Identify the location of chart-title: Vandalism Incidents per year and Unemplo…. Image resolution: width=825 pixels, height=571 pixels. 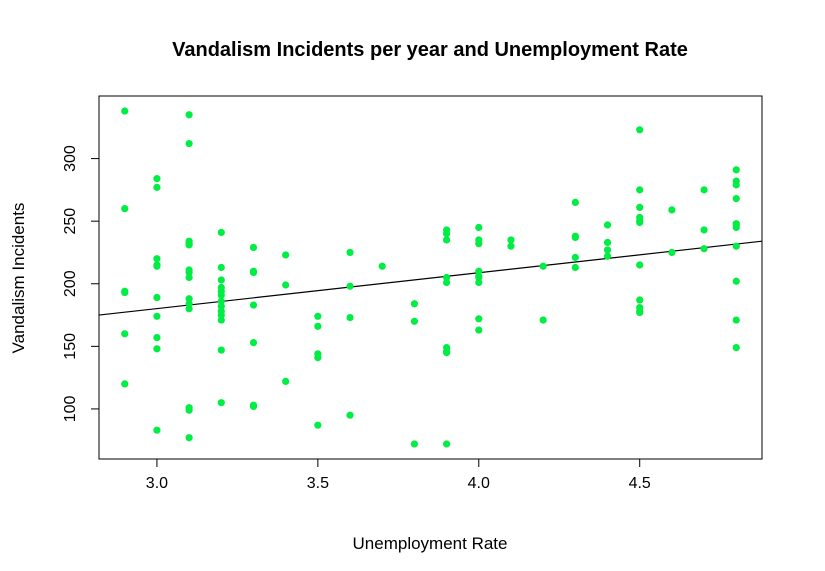
(430, 50).